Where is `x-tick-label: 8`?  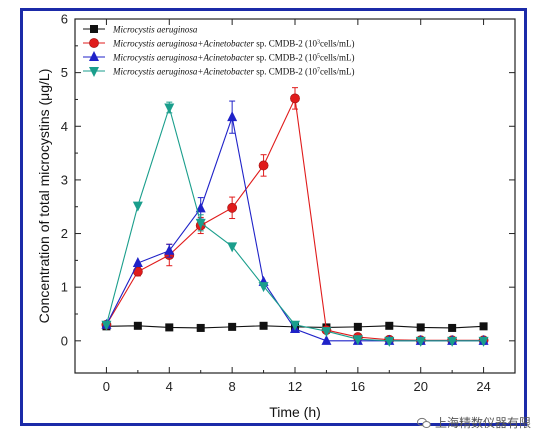 x-tick-label: 8 is located at coordinates (232, 386).